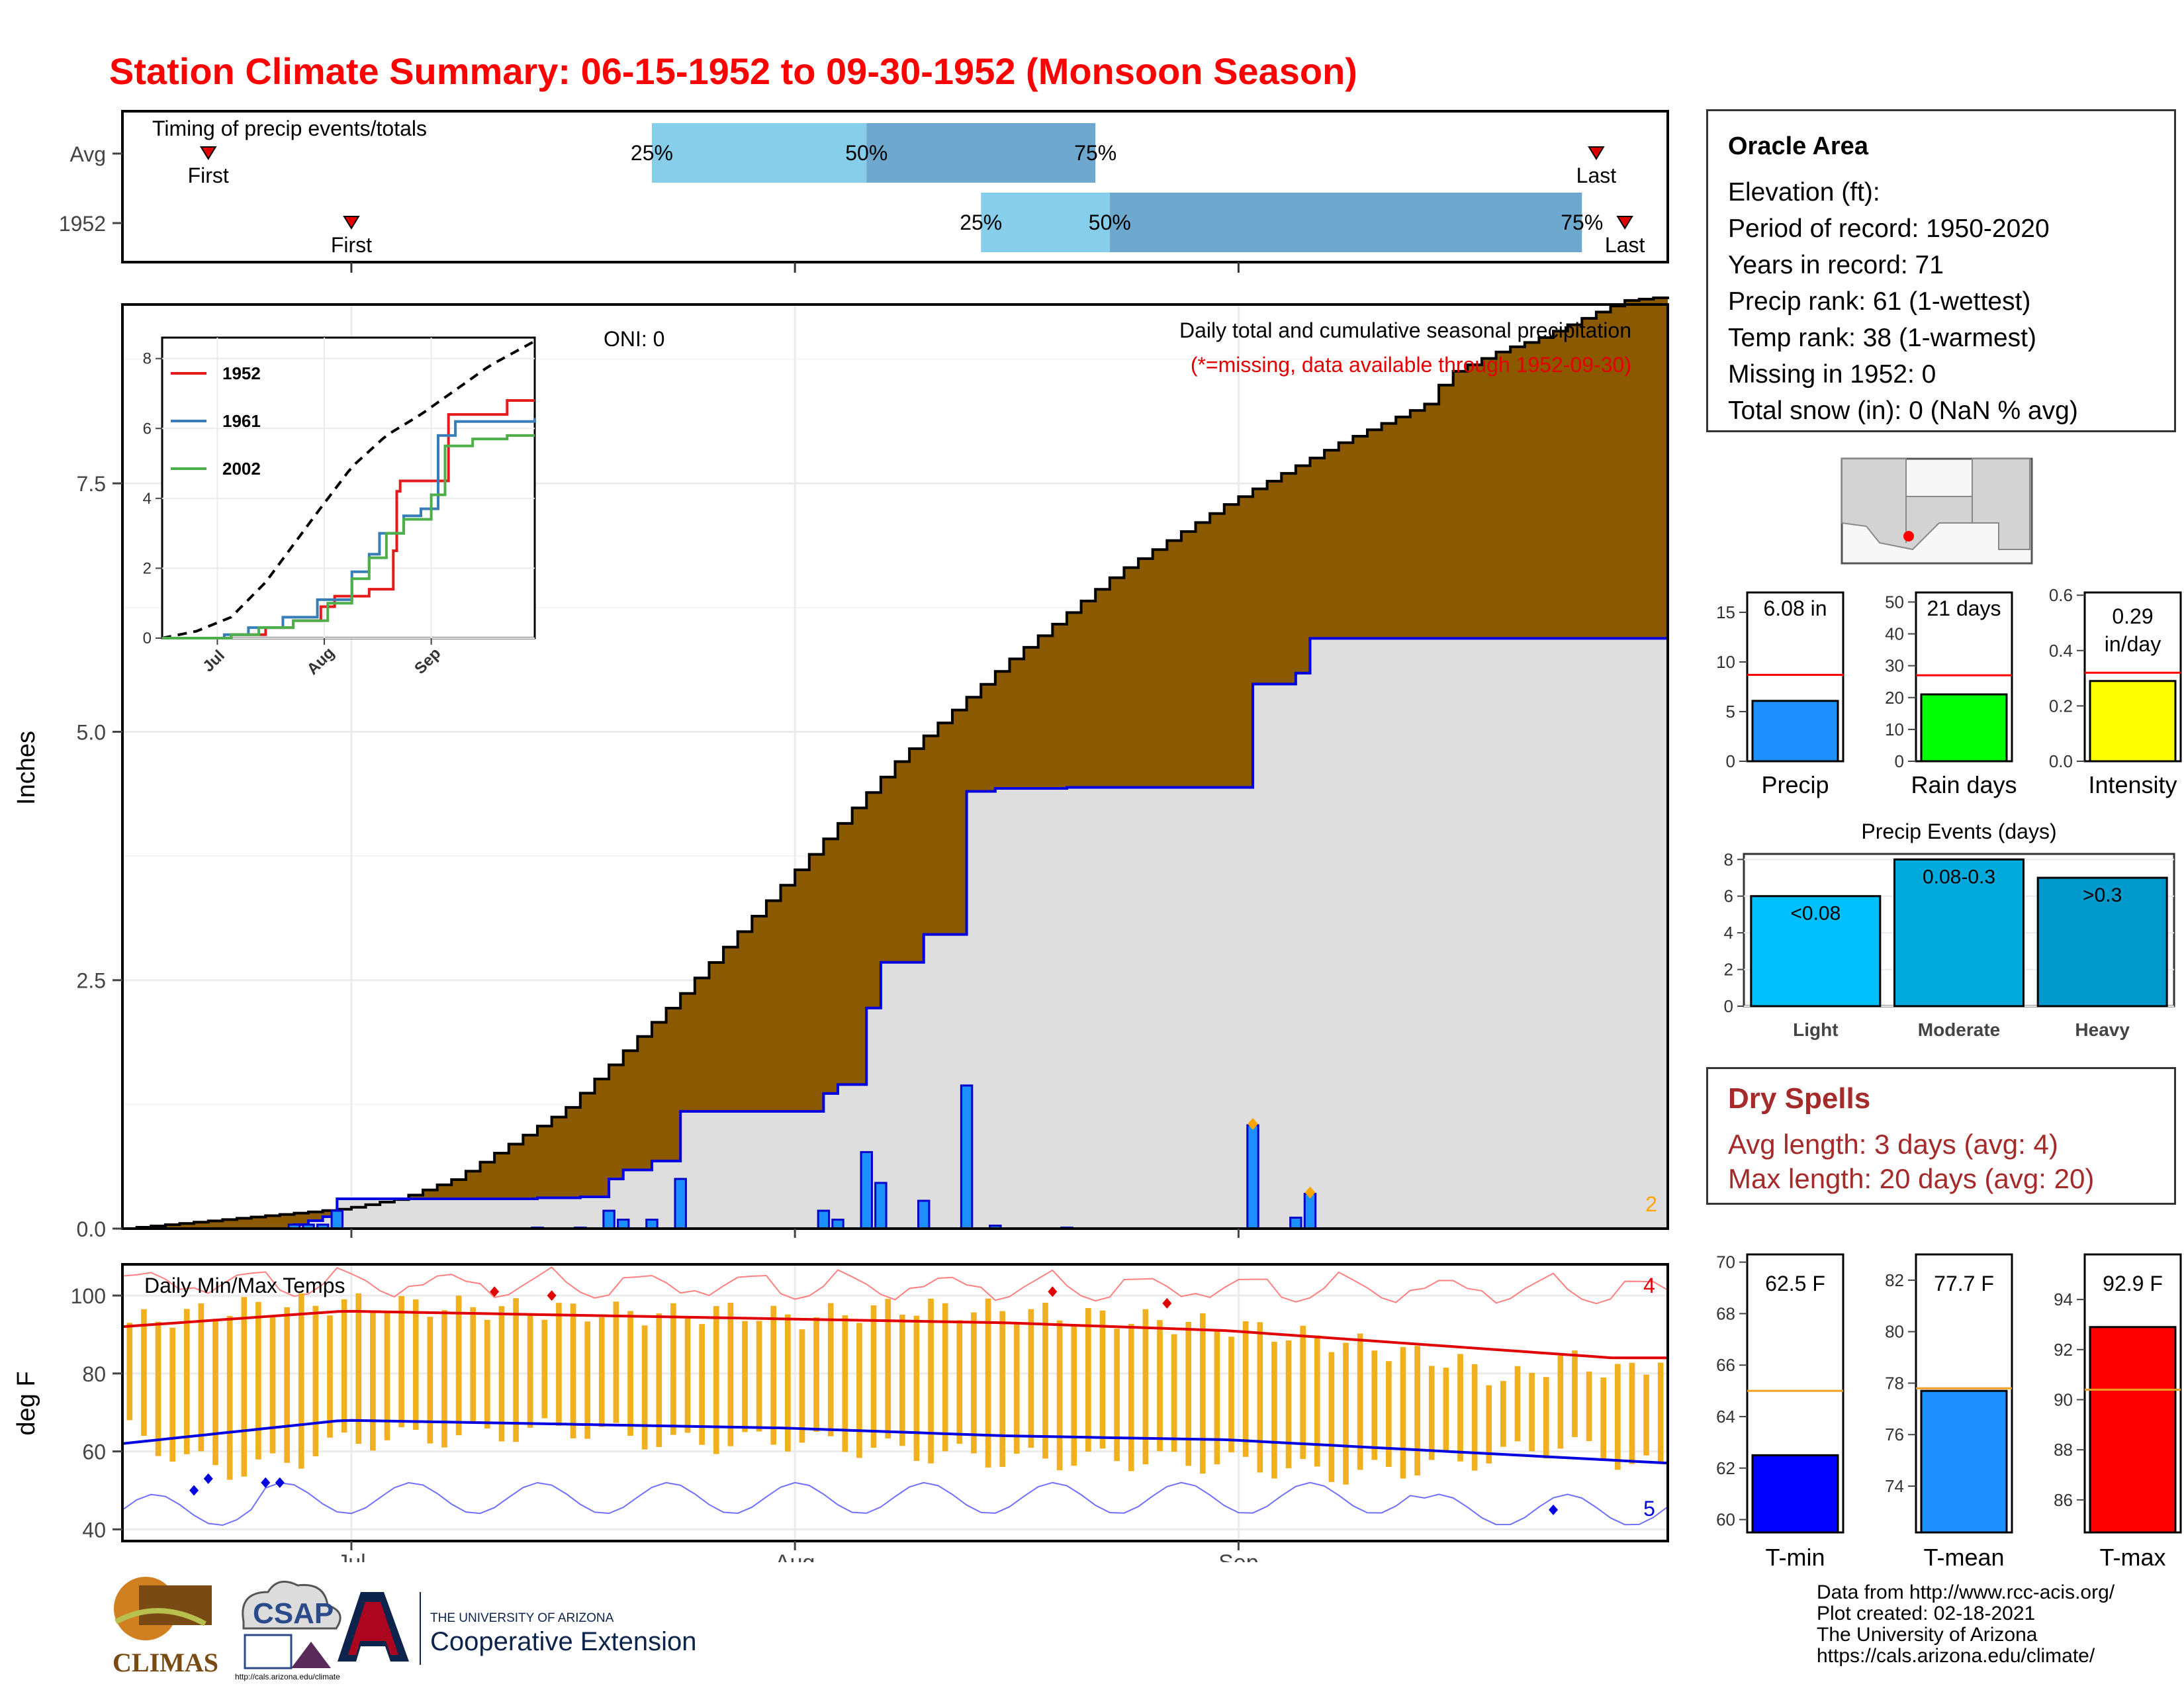 This screenshot has height=1688, width=2184. Describe the element at coordinates (1894, 1434) in the screenshot. I see `tbar-ytick-label: 76` at that location.